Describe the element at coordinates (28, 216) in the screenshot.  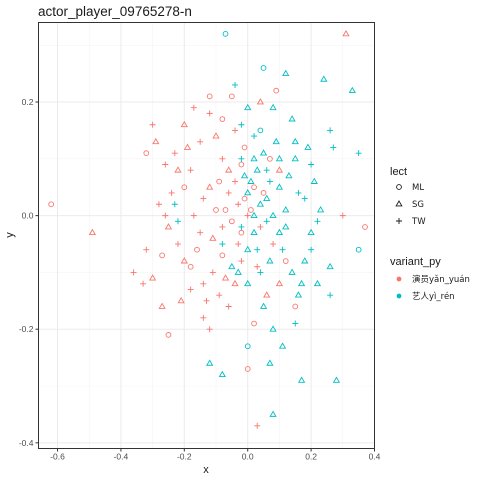
I see `y-tick-label: 0.0` at that location.